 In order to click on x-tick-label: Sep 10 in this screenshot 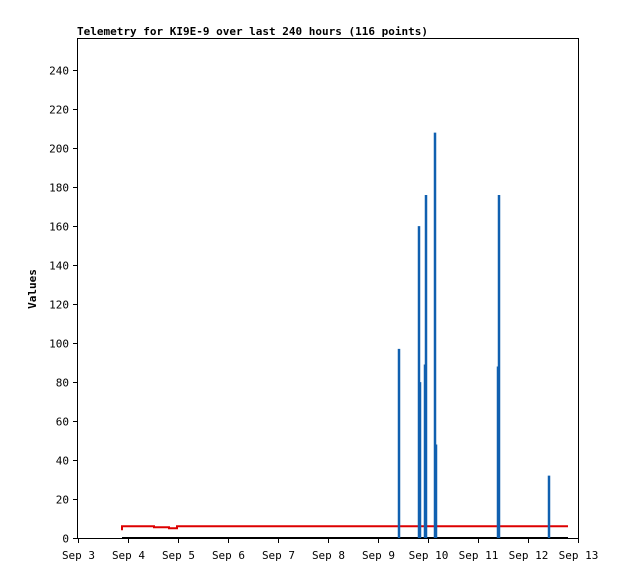, I will do `click(429, 555)`.